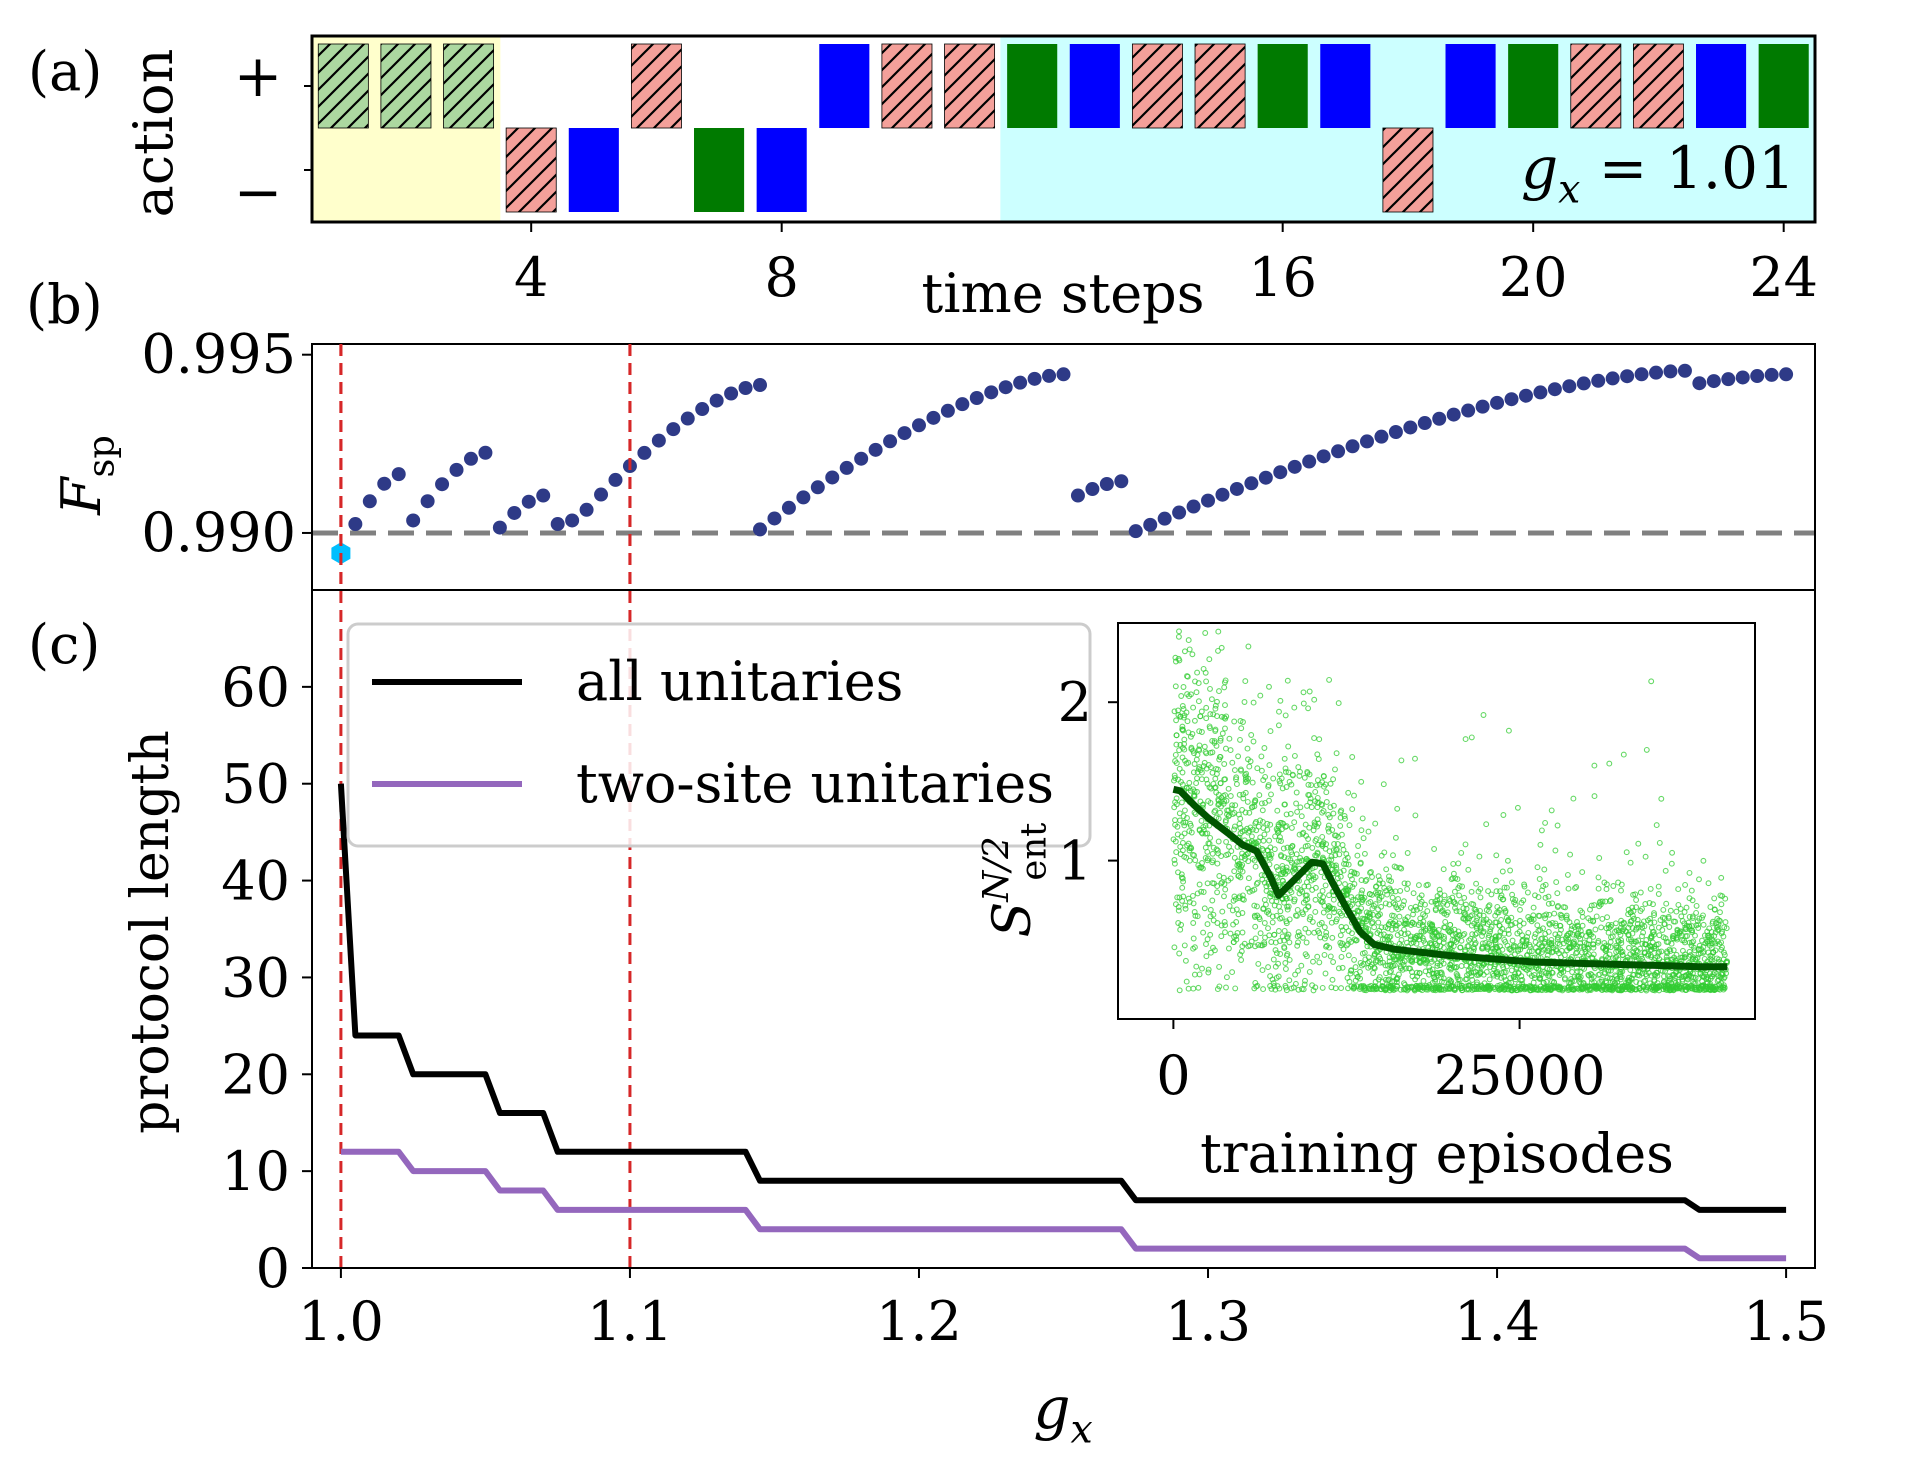  What do you see at coordinates (1450, 878) in the screenshot?
I see `inset-mean-curve` at bounding box center [1450, 878].